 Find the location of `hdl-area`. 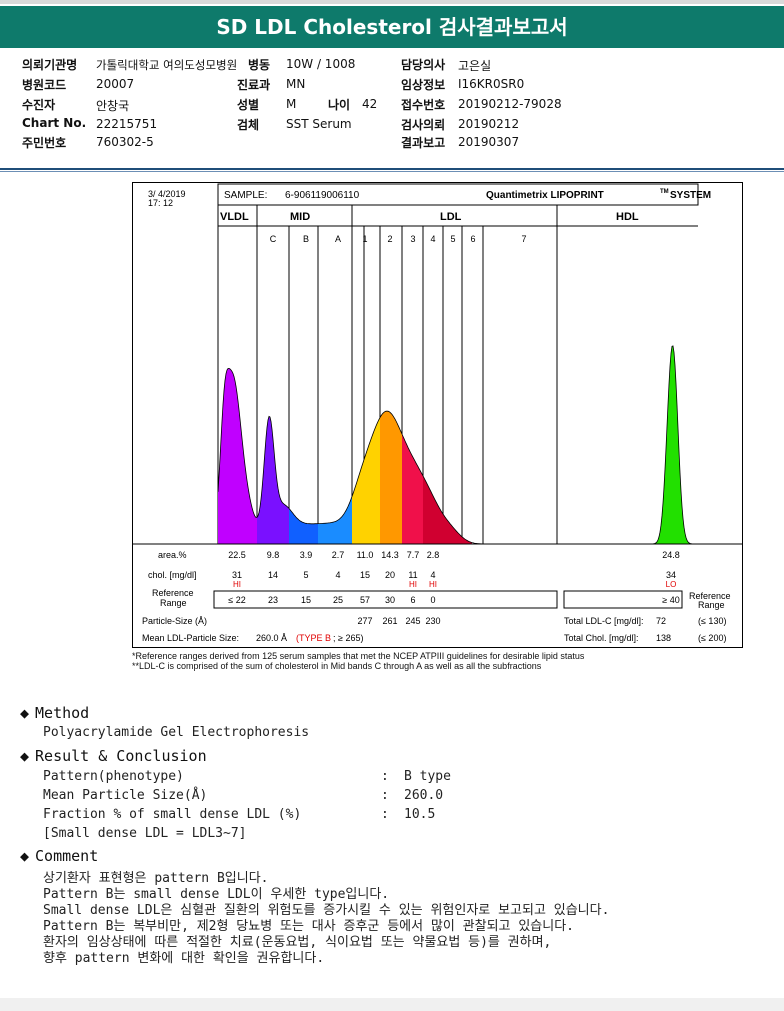

hdl-area is located at coordinates (665, 444).